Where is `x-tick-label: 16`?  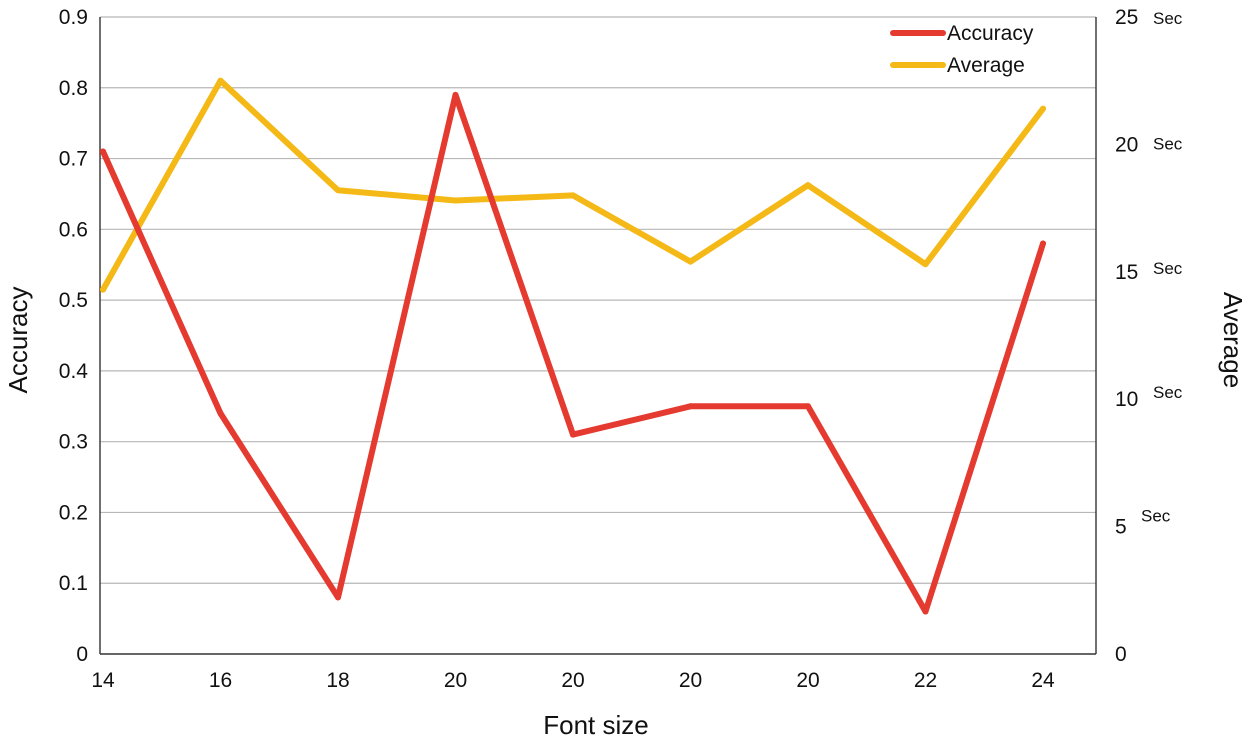 x-tick-label: 16 is located at coordinates (220, 680).